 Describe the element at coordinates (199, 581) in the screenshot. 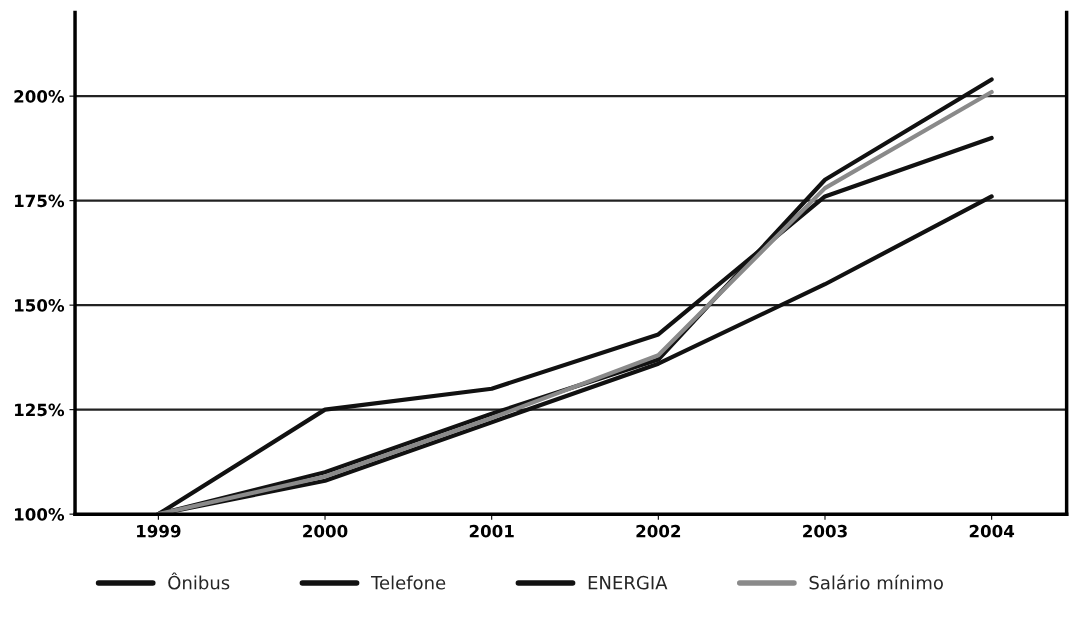

I see `legend-label: Ônibus` at that location.